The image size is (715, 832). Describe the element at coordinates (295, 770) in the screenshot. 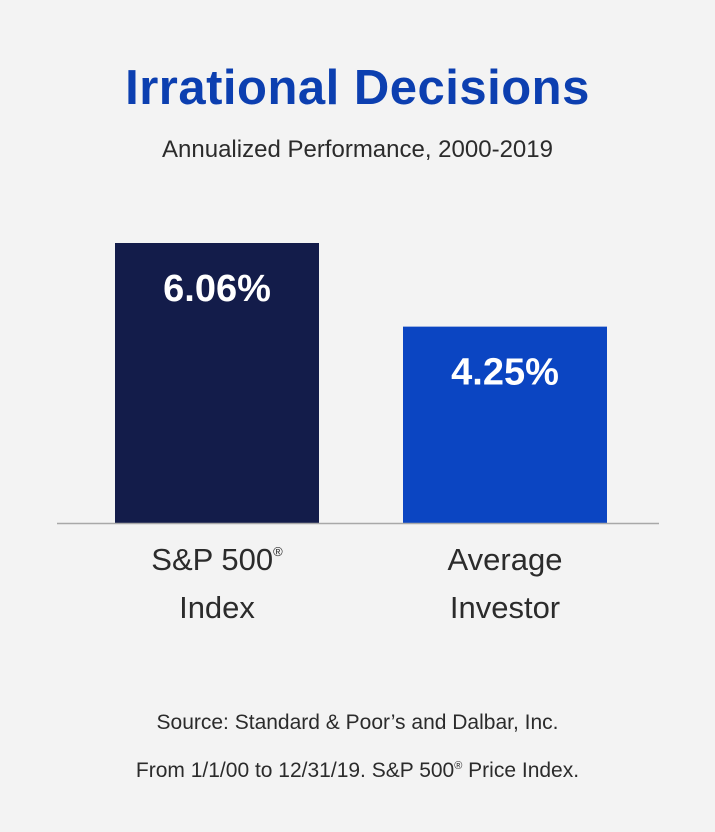

I see `date-range-text: From 1/1/00 to 12/31/19. S&P 500` at that location.